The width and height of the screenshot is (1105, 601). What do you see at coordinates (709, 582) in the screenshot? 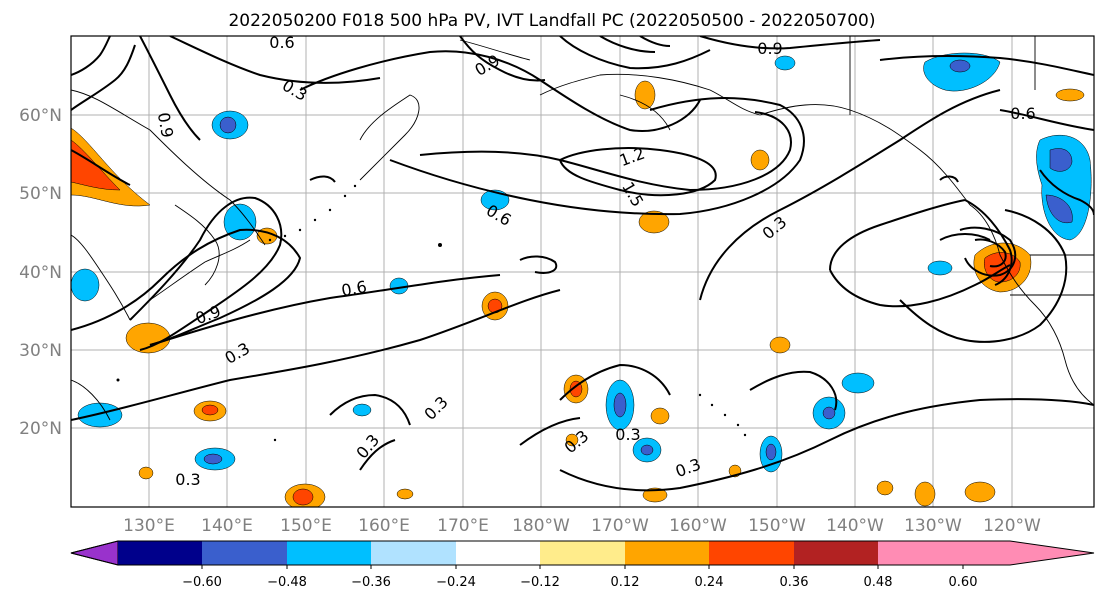
I see `colorbar-tick-label: 0.24` at bounding box center [709, 582].